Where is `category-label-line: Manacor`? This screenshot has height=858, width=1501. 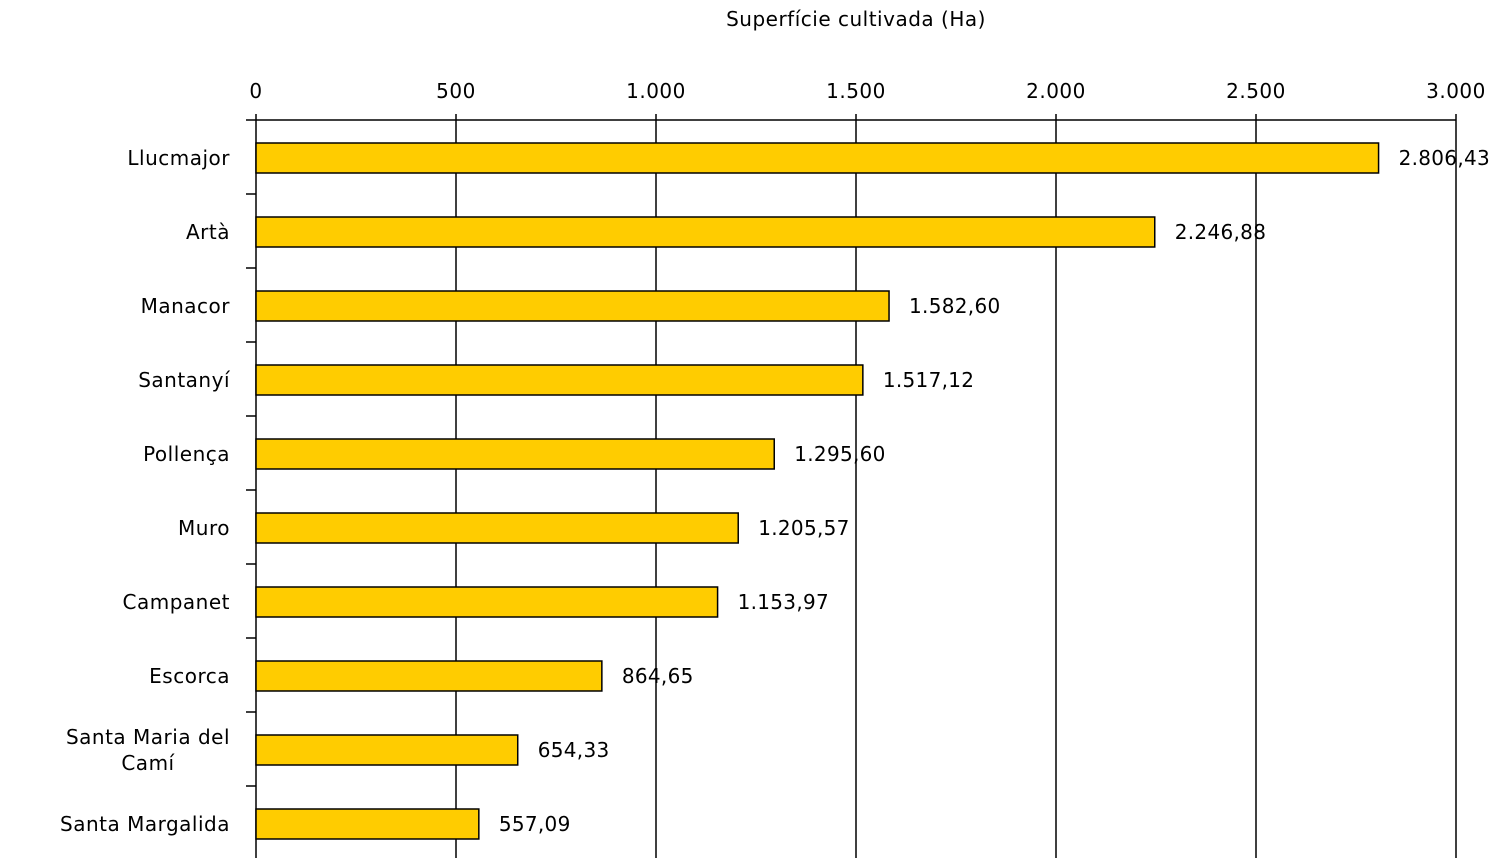 category-label-line: Manacor is located at coordinates (186, 306).